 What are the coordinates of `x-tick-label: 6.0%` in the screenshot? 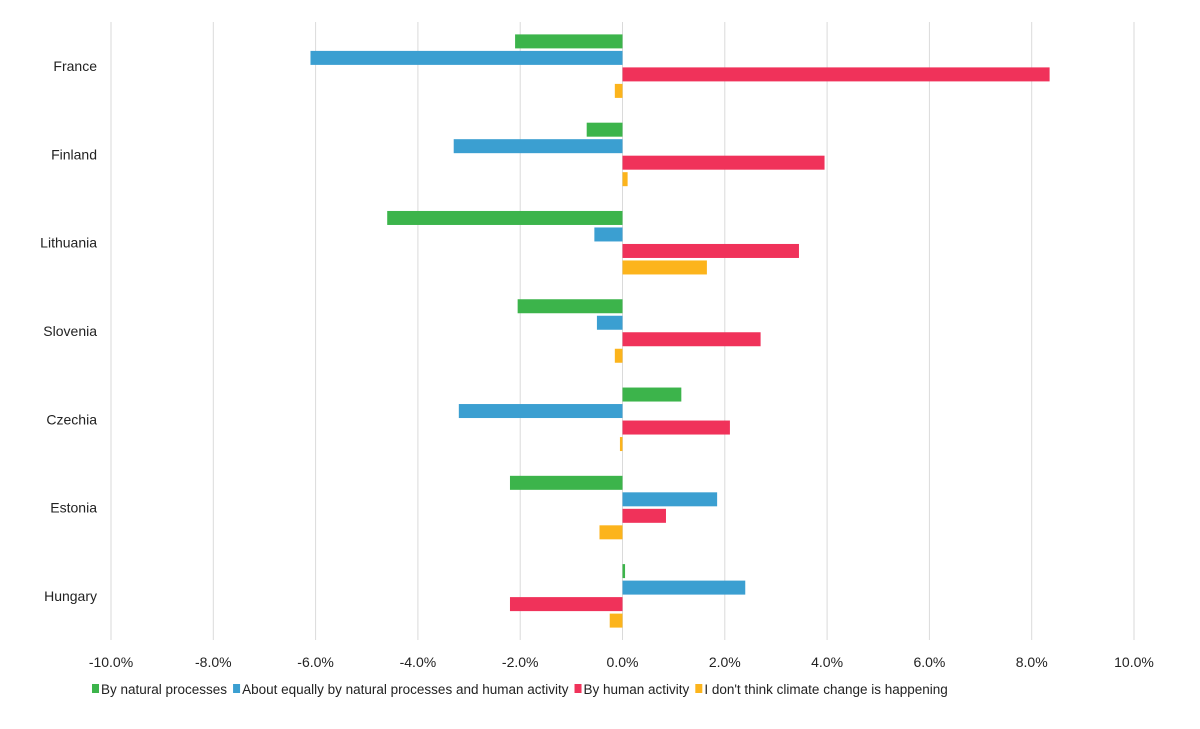 It's located at (929, 662).